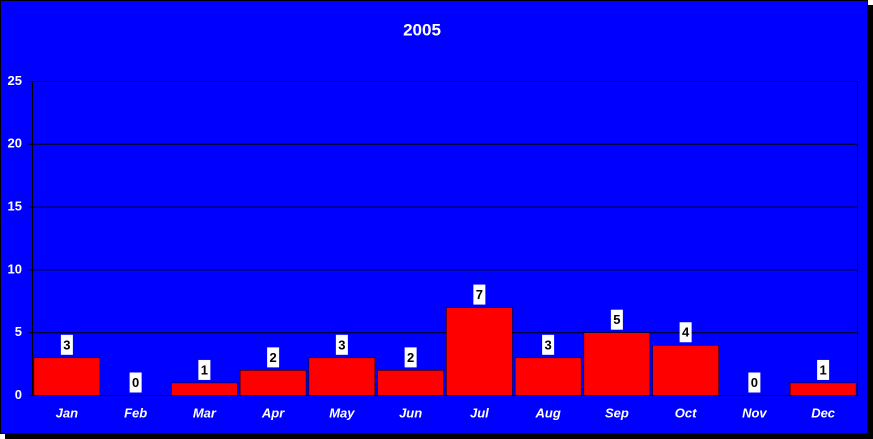 The height and width of the screenshot is (439, 873). Describe the element at coordinates (18, 394) in the screenshot. I see `y-tick-label: 0` at that location.